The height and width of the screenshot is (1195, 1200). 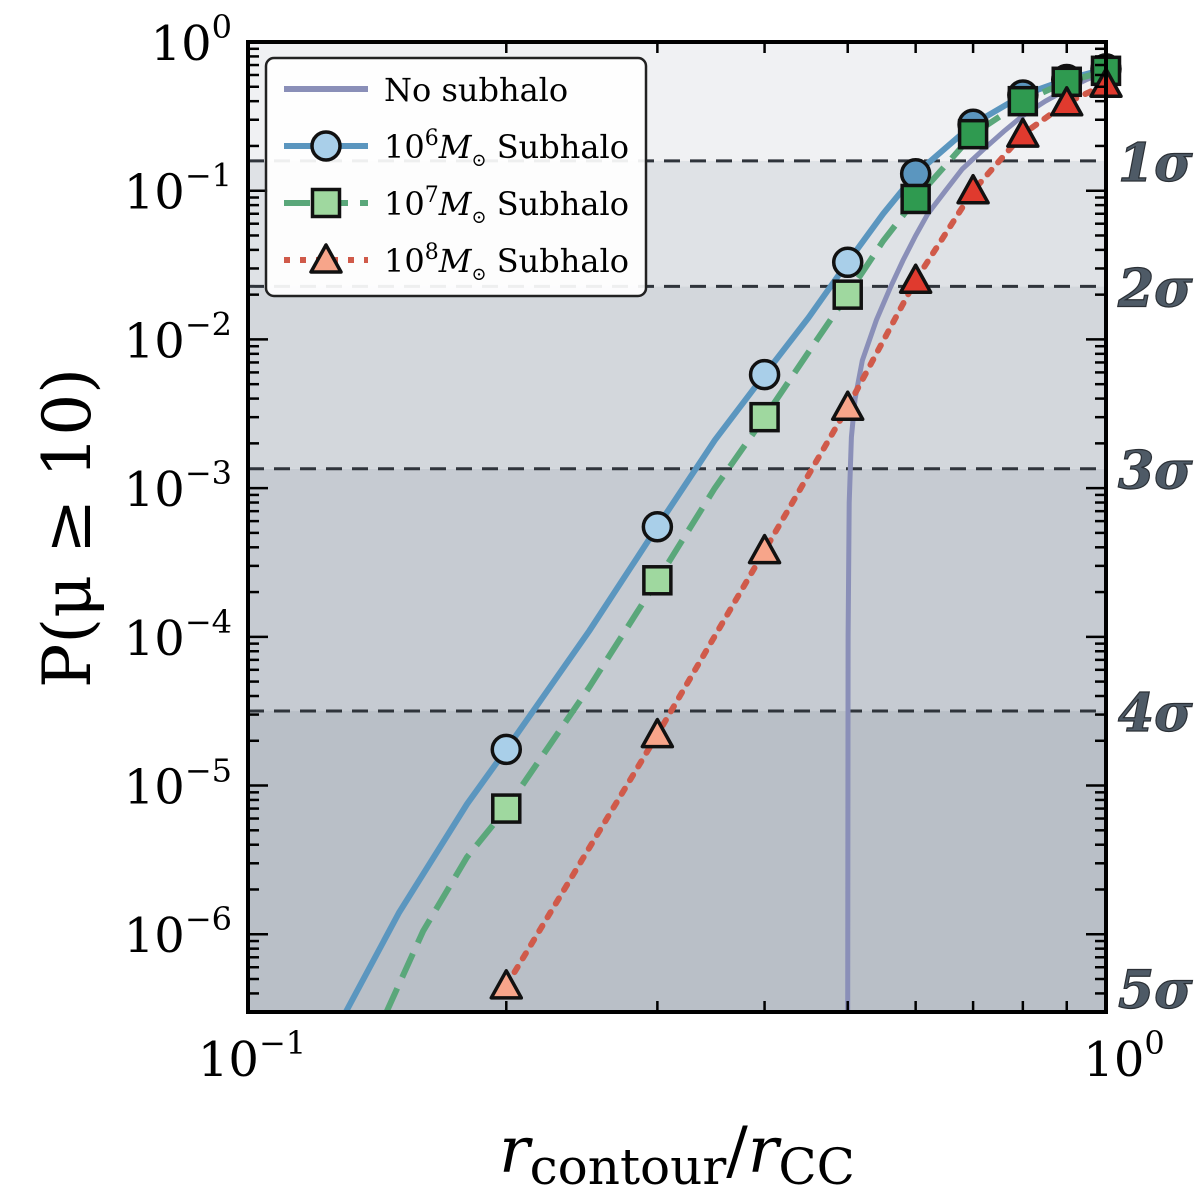 What do you see at coordinates (506, 808) in the screenshot?
I see `marker-s2-p0` at bounding box center [506, 808].